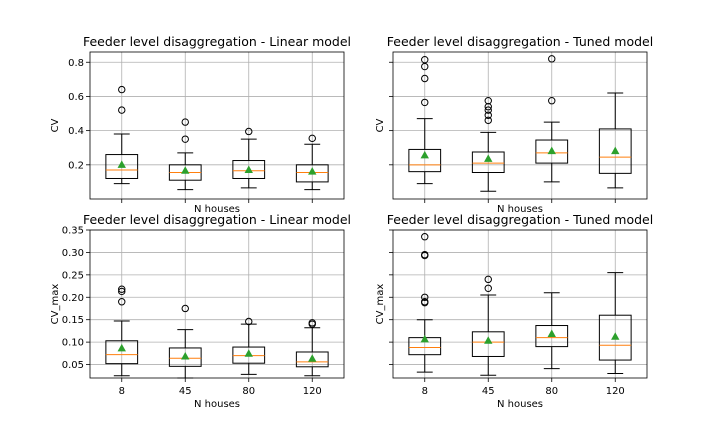  What do you see at coordinates (380, 125) in the screenshot?
I see `y-axis-label: CV` at bounding box center [380, 125].